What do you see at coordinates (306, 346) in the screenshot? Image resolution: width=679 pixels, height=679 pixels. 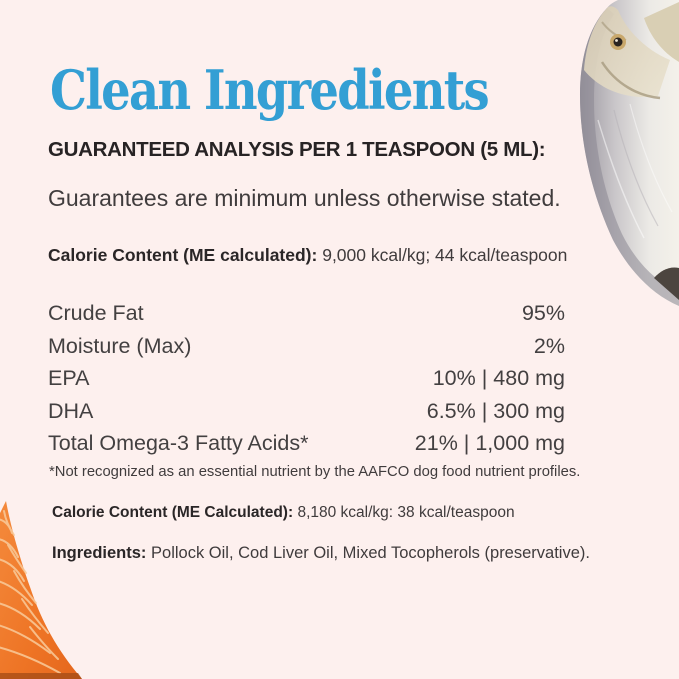 I see `table-row: Moisture (Max) 2%` at bounding box center [306, 346].